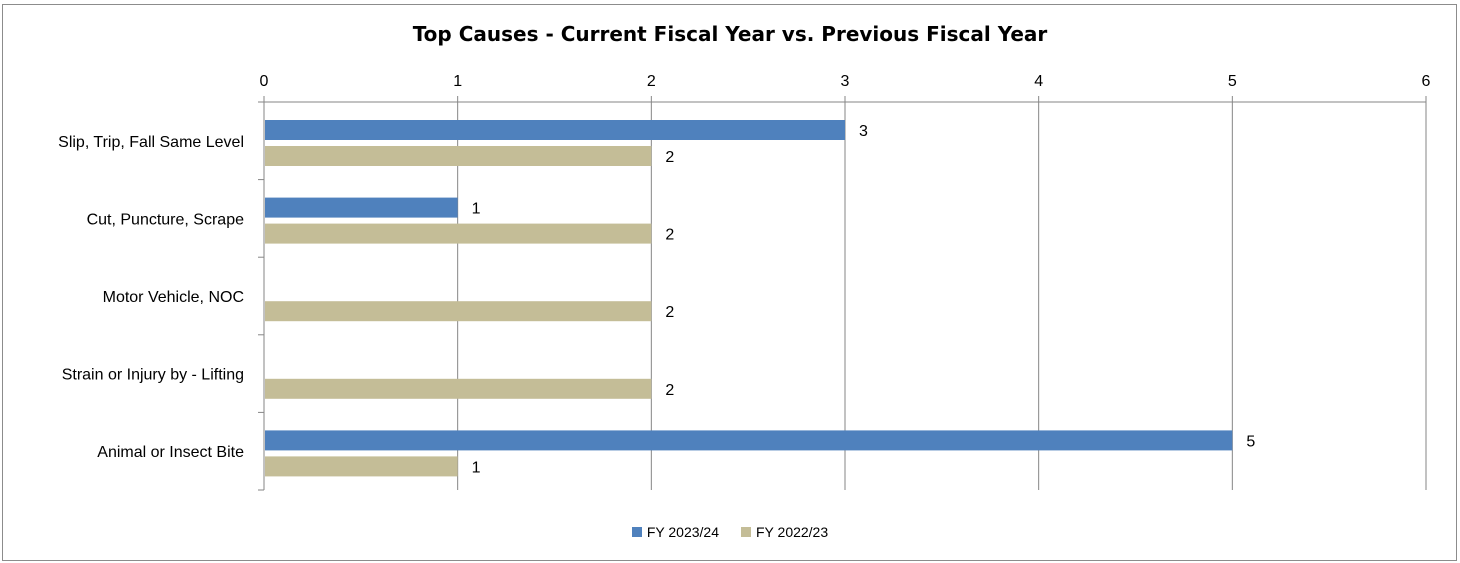  Describe the element at coordinates (1038, 81) in the screenshot. I see `x-tick-label: 4` at that location.